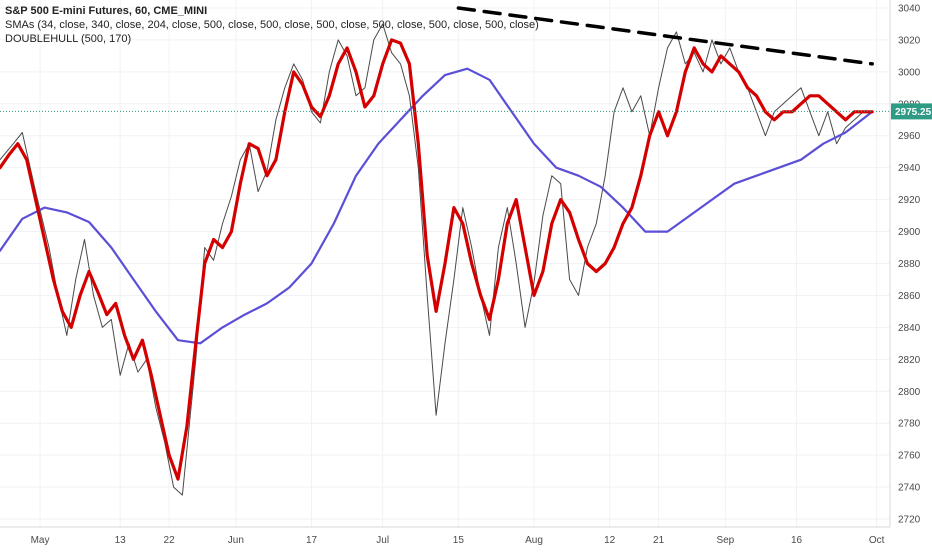  Describe the element at coordinates (106, 11) in the screenshot. I see `legend-title: S&P 500 E-mini Futures, 60, CME_MINI` at that location.